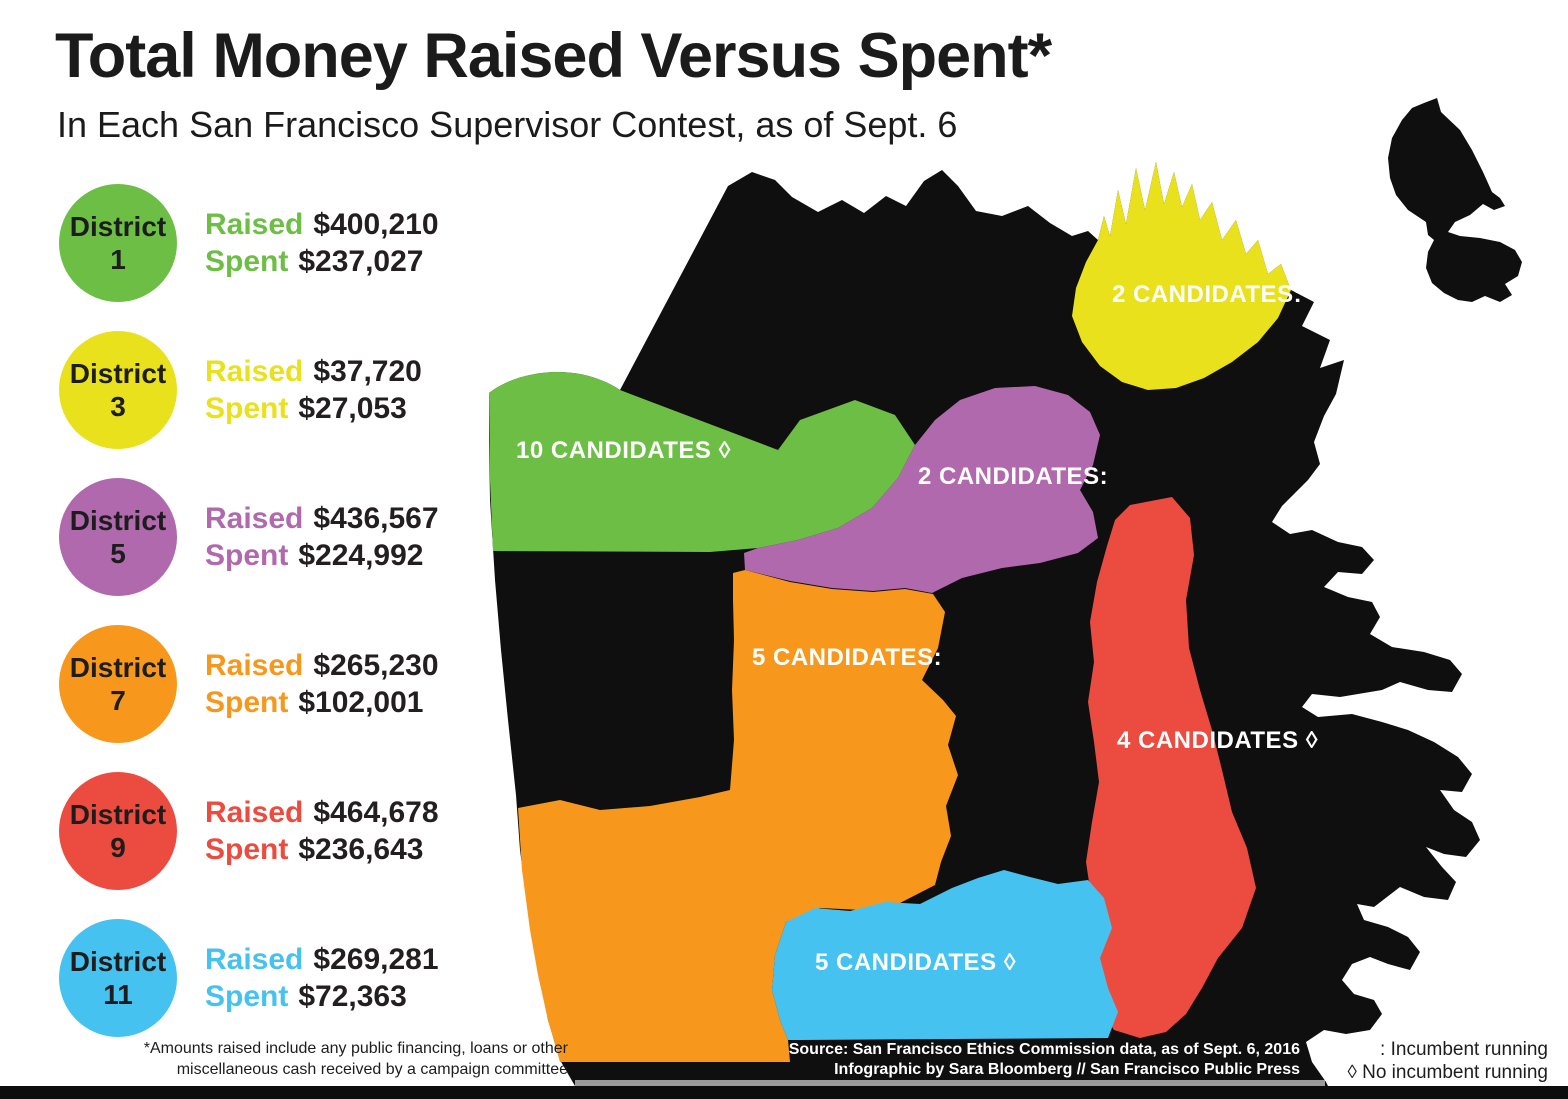 The width and height of the screenshot is (1568, 1099). I want to click on district-5-badge: District 5, so click(118, 537).